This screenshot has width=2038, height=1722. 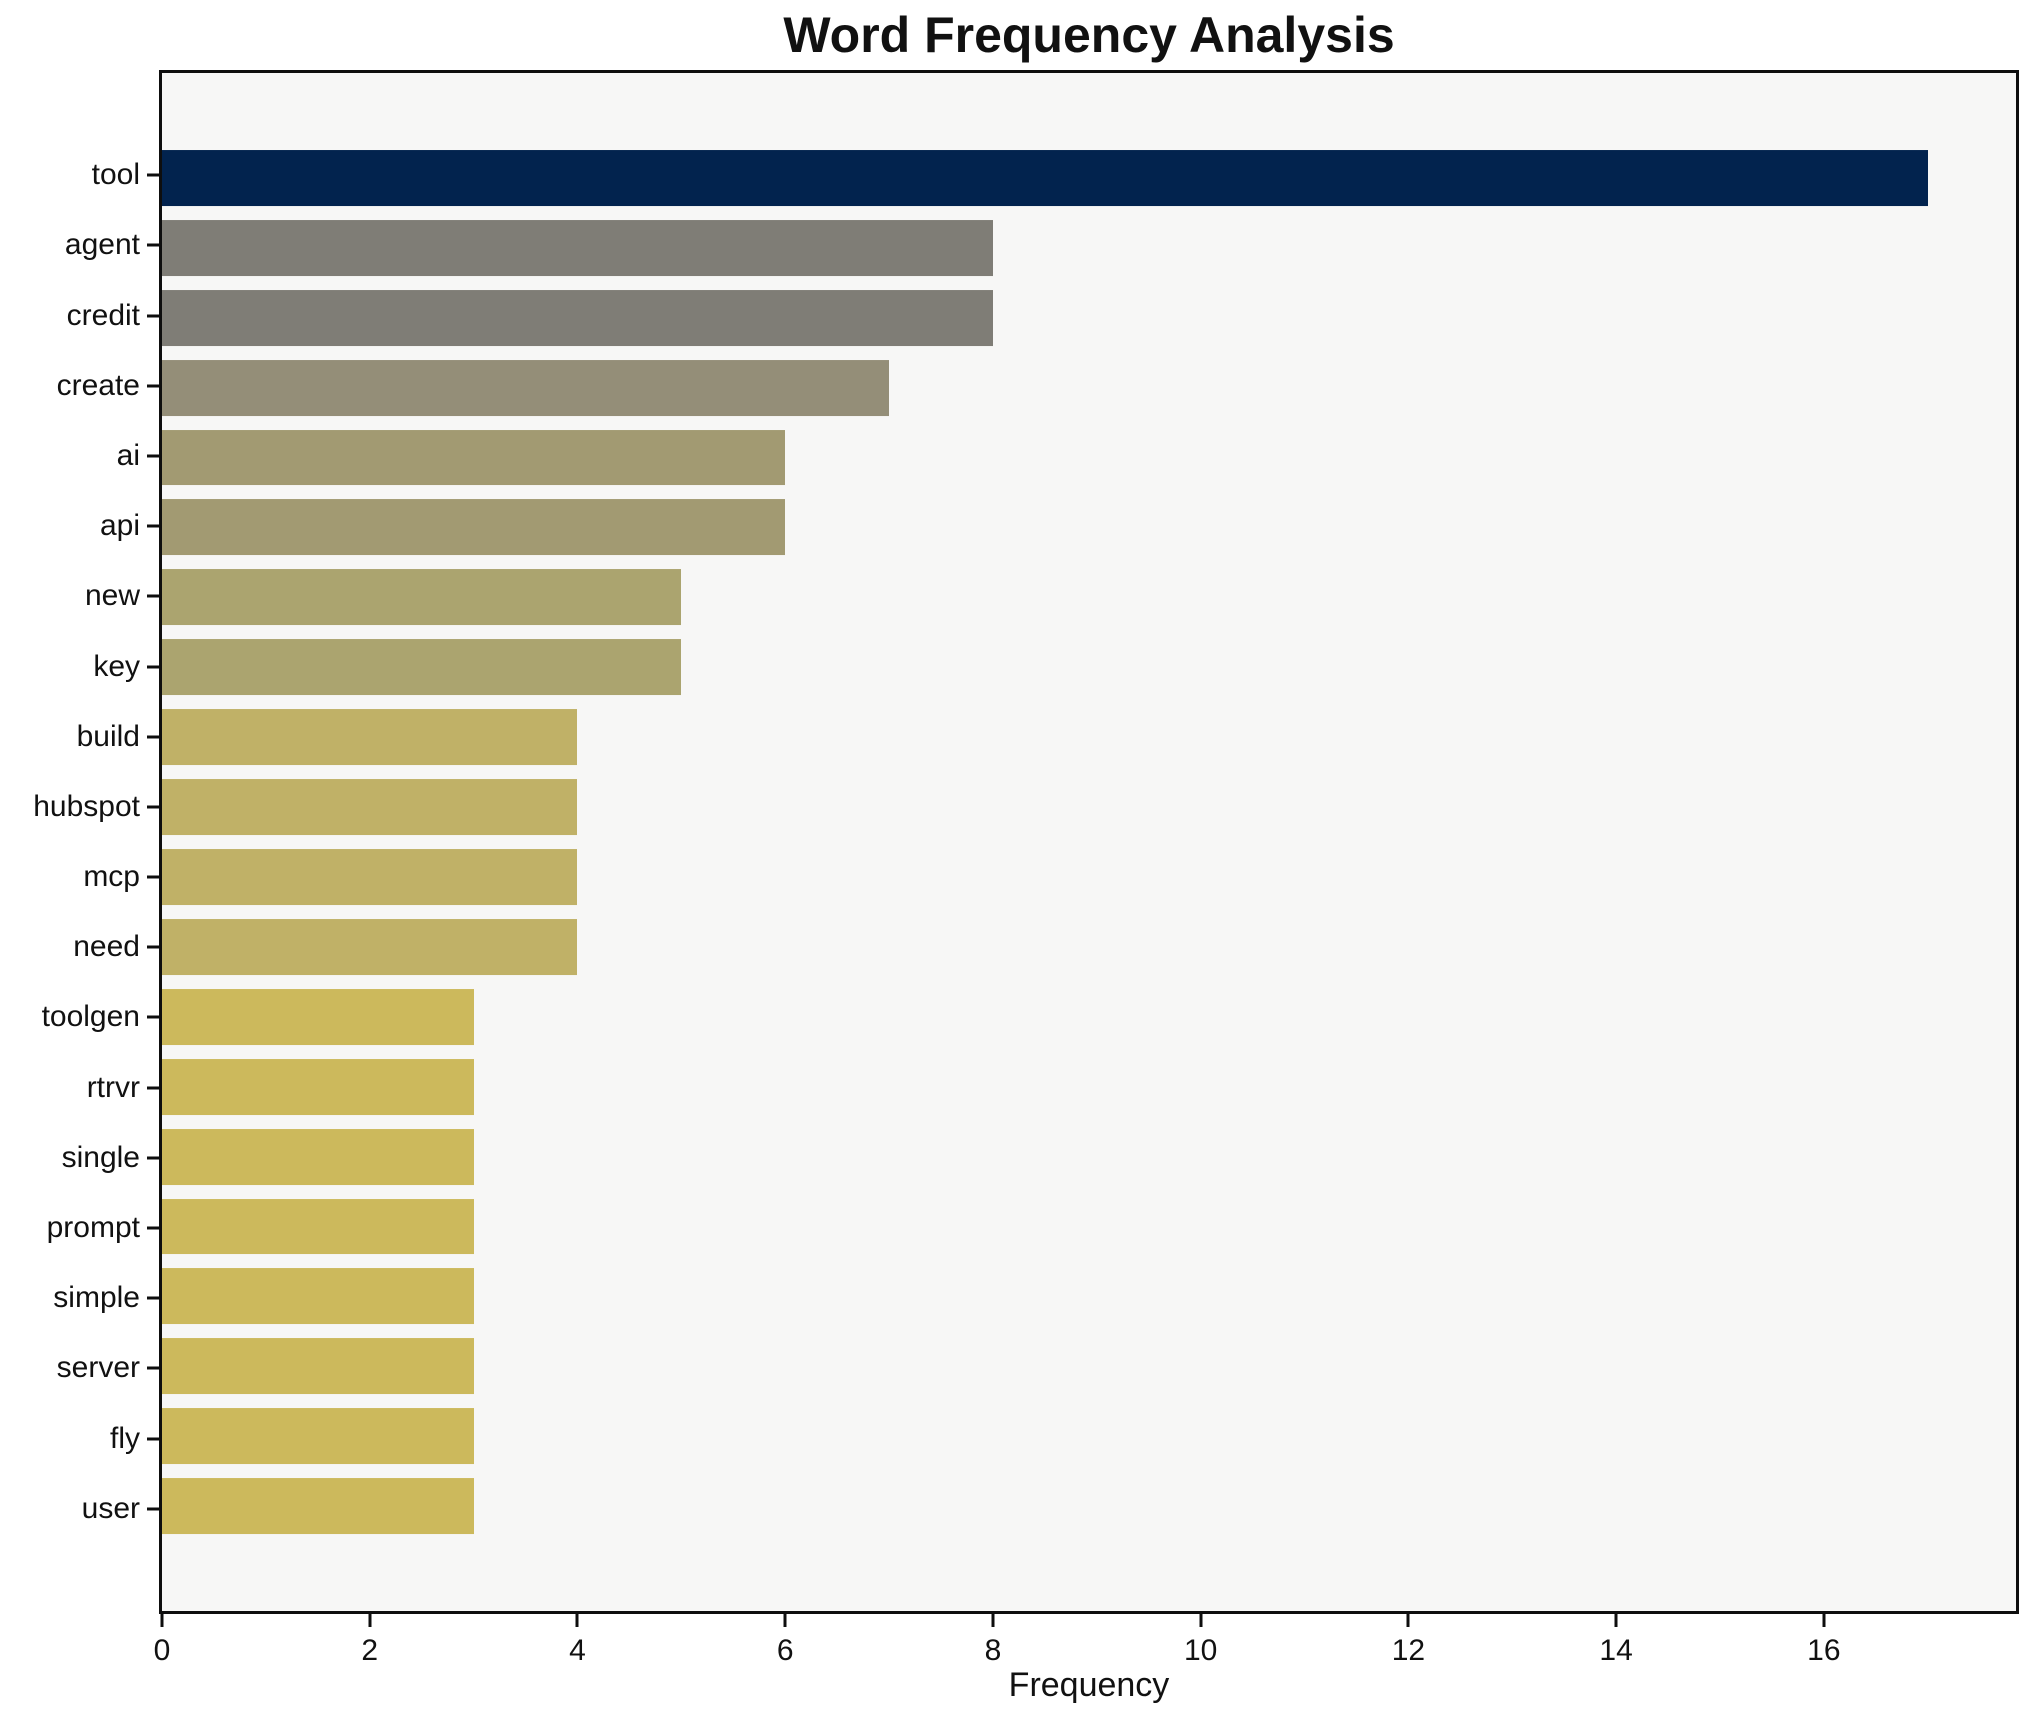 I want to click on chart-title: Word Frequency Analysis, so click(x=1089, y=35).